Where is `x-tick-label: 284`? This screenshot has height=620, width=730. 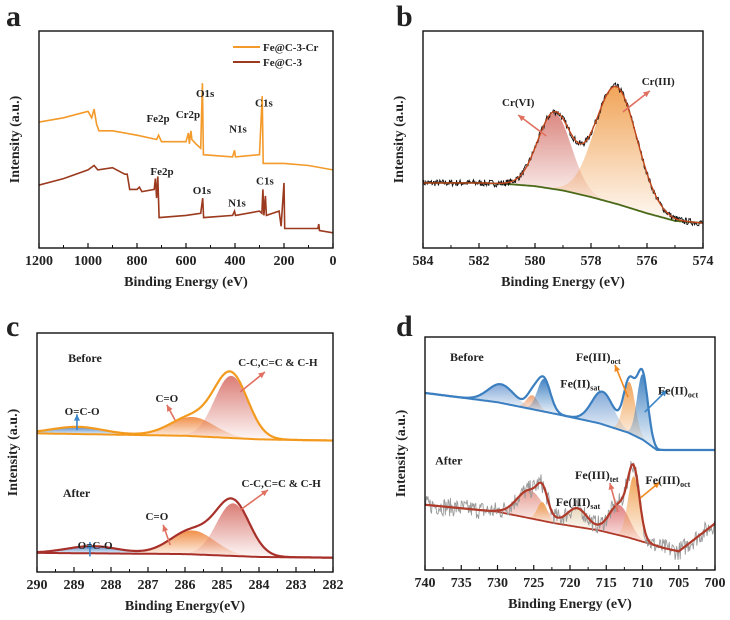 x-tick-label: 284 is located at coordinates (259, 585).